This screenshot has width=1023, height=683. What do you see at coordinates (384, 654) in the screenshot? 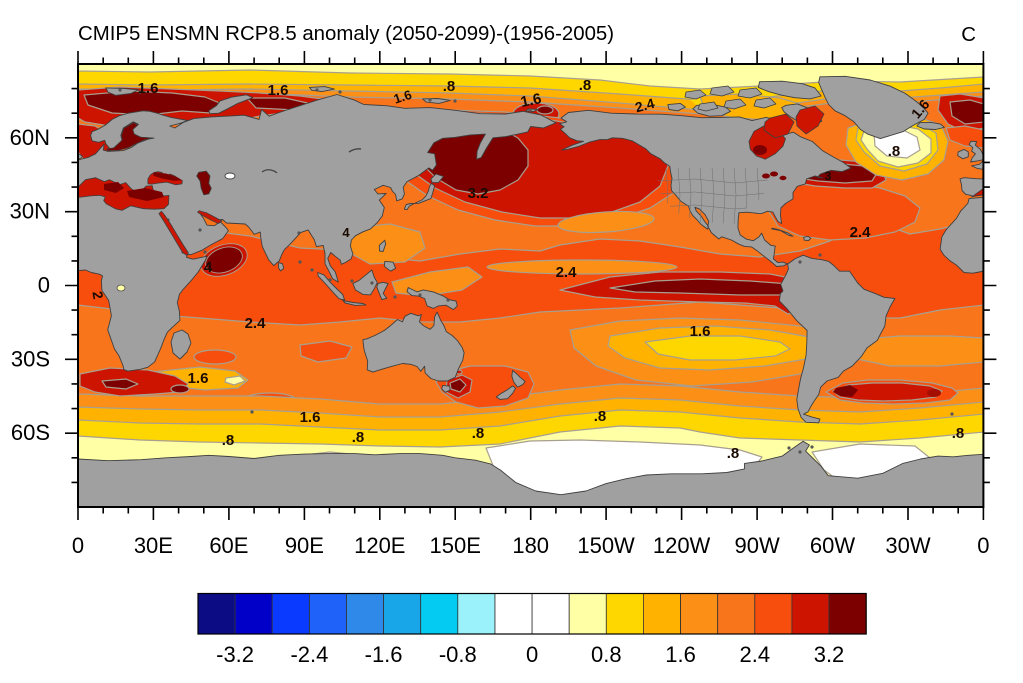
I see `svg-text: -1.6` at bounding box center [384, 654].